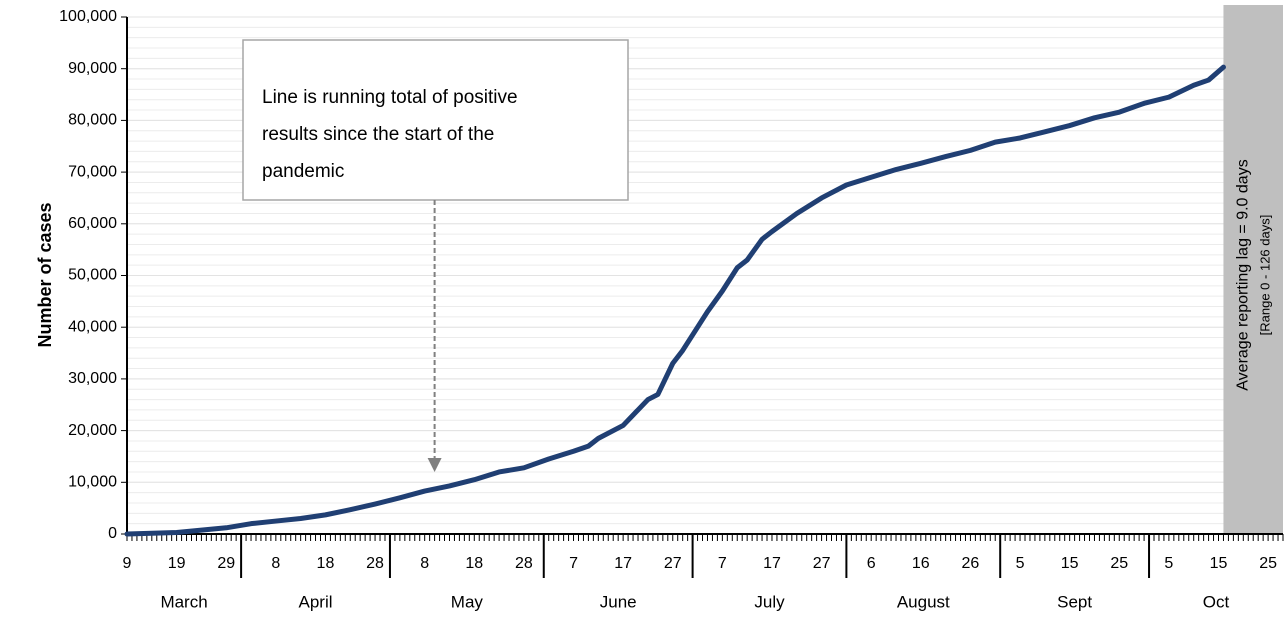 The height and width of the screenshot is (619, 1288). Describe the element at coordinates (112, 533) in the screenshot. I see `y-tick-label: 0` at that location.